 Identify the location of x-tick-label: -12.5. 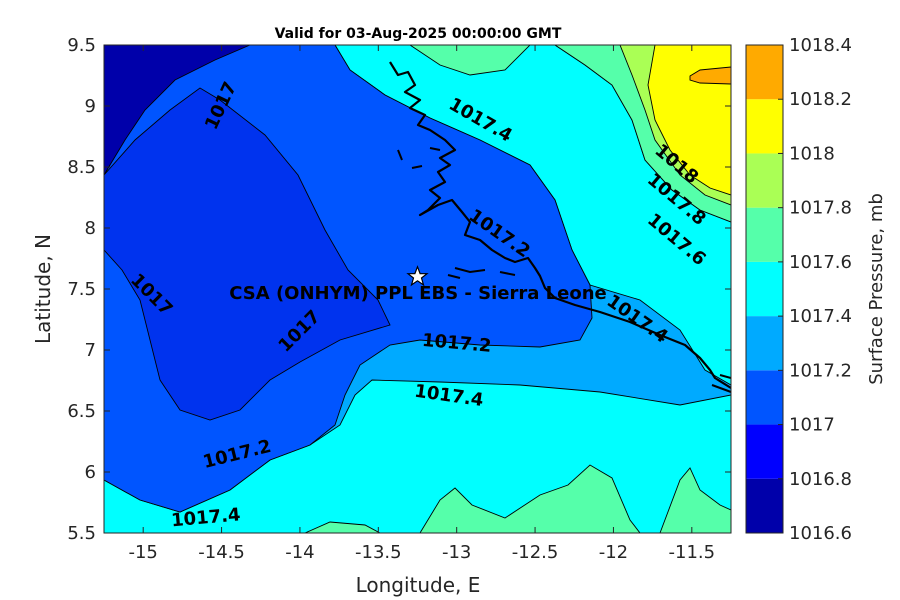
(535, 552).